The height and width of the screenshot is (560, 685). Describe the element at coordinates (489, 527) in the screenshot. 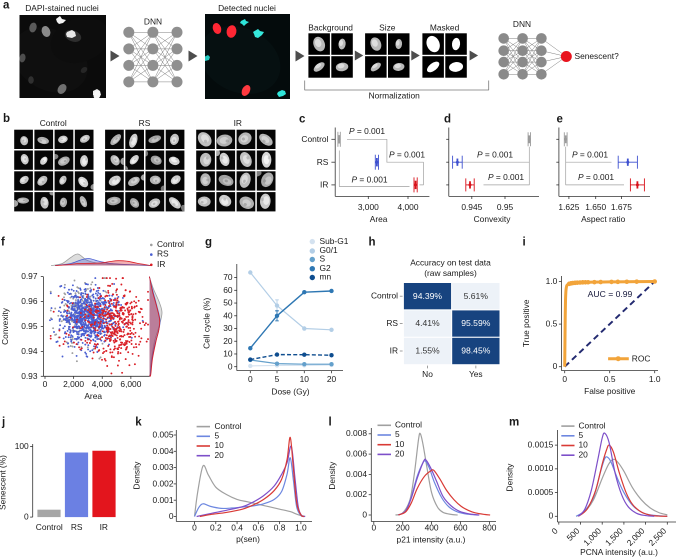

I see `svg-text: 800` at that location.